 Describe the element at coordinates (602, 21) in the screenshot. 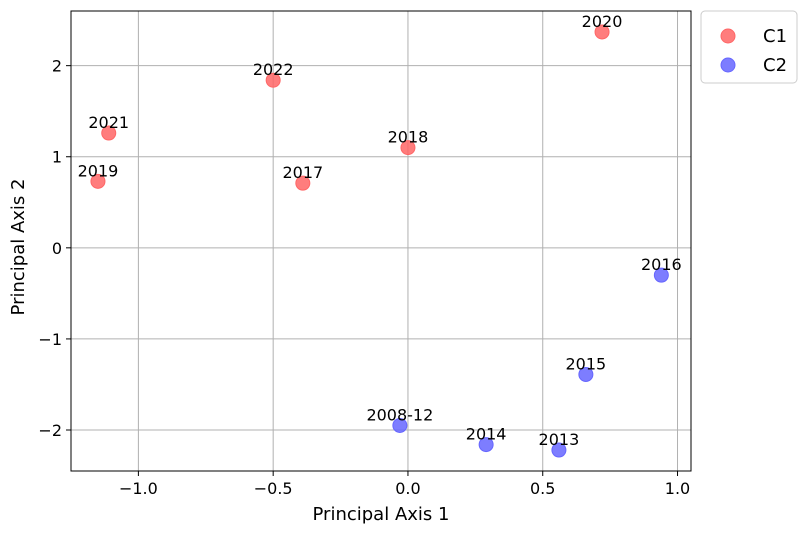

I see `point-label: 2020` at that location.